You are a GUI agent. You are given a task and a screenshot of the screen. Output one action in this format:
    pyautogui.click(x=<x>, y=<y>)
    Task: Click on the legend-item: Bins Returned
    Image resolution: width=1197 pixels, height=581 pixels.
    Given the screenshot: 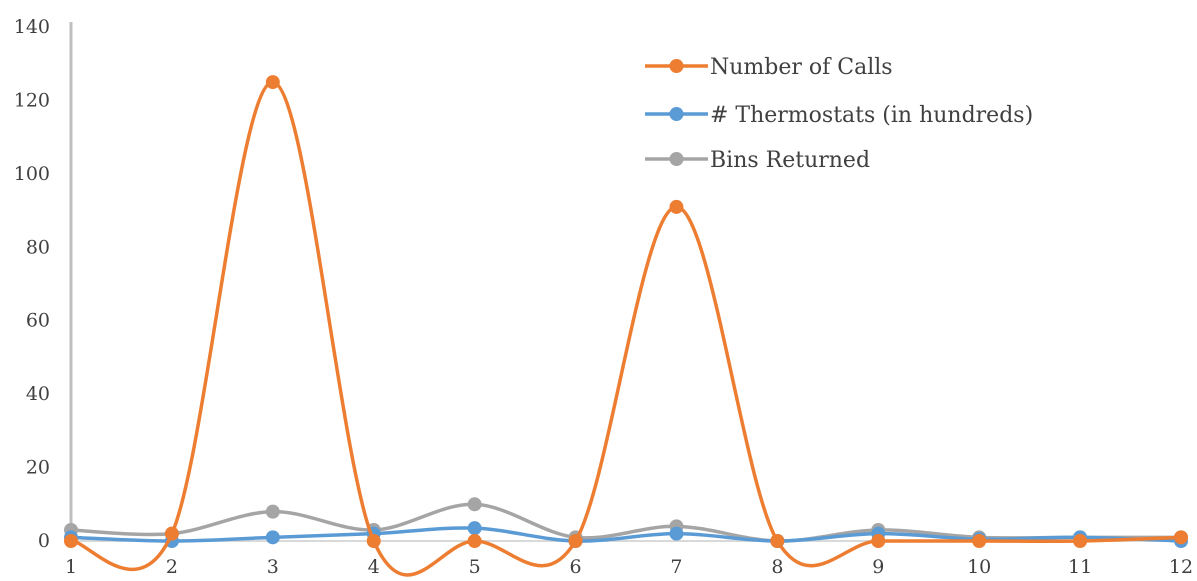 What is the action you would take?
    pyautogui.click(x=757, y=160)
    